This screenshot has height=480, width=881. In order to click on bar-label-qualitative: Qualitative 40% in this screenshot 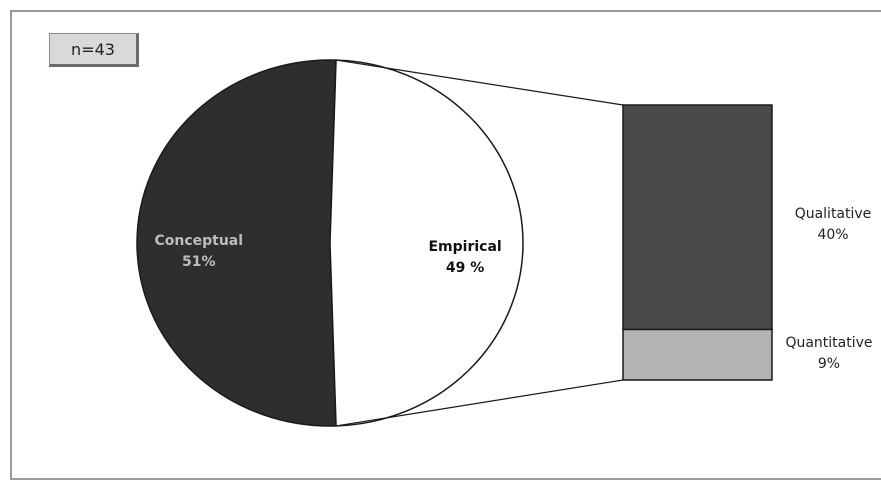, I will do `click(833, 224)`.